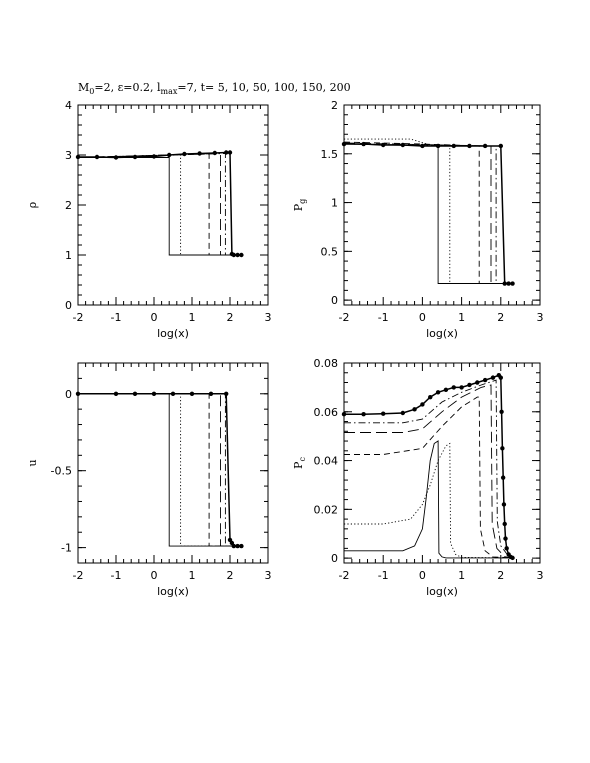  Describe the element at coordinates (326, 461) in the screenshot. I see `y-tick-label: 0.04` at that location.